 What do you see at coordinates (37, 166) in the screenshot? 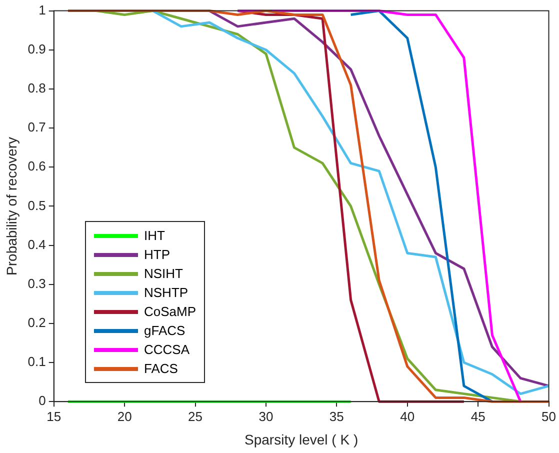
I see `y-tick-label: 0.6` at bounding box center [37, 166].